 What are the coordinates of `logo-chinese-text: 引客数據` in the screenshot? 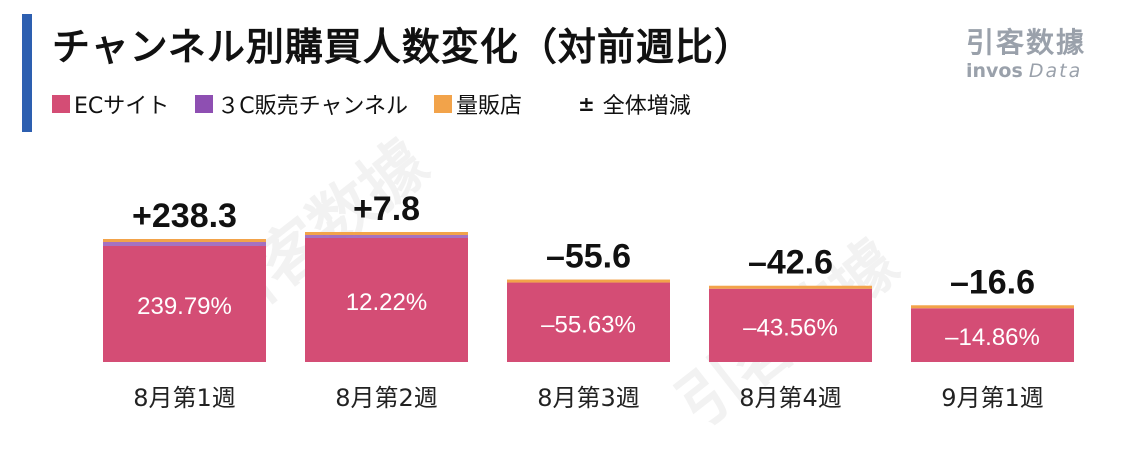 It's located at (1026, 42).